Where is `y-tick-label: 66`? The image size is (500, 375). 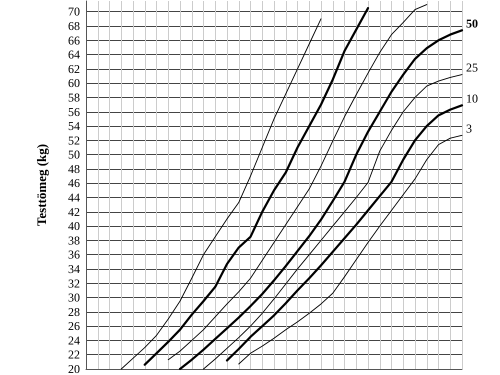
y-tick-label: 66 is located at coordinates (74, 40).